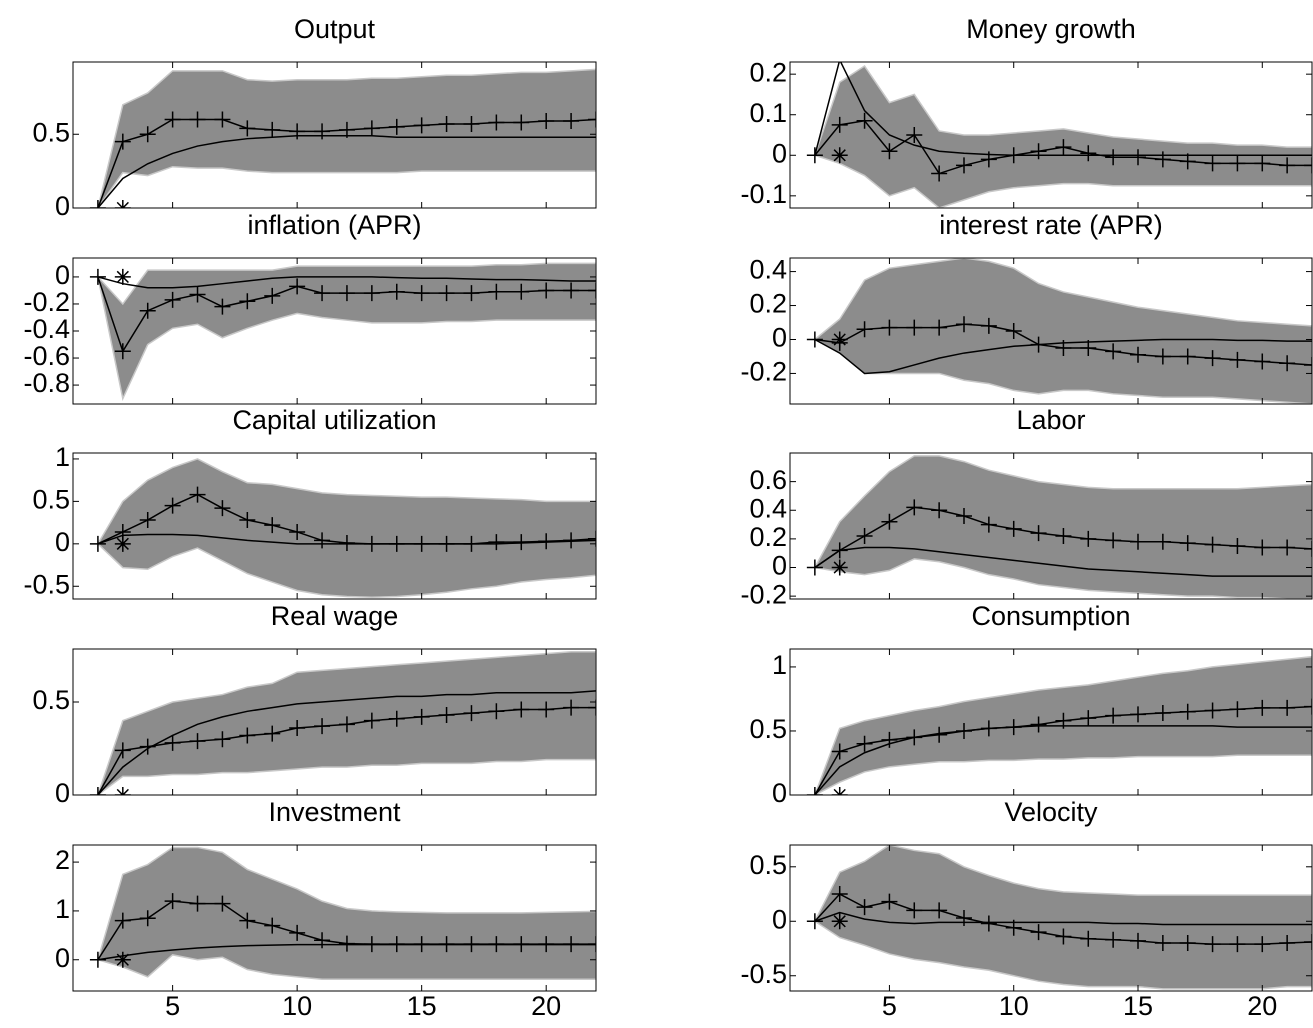  I want to click on y-tick-label: -0.5, so click(763, 974).